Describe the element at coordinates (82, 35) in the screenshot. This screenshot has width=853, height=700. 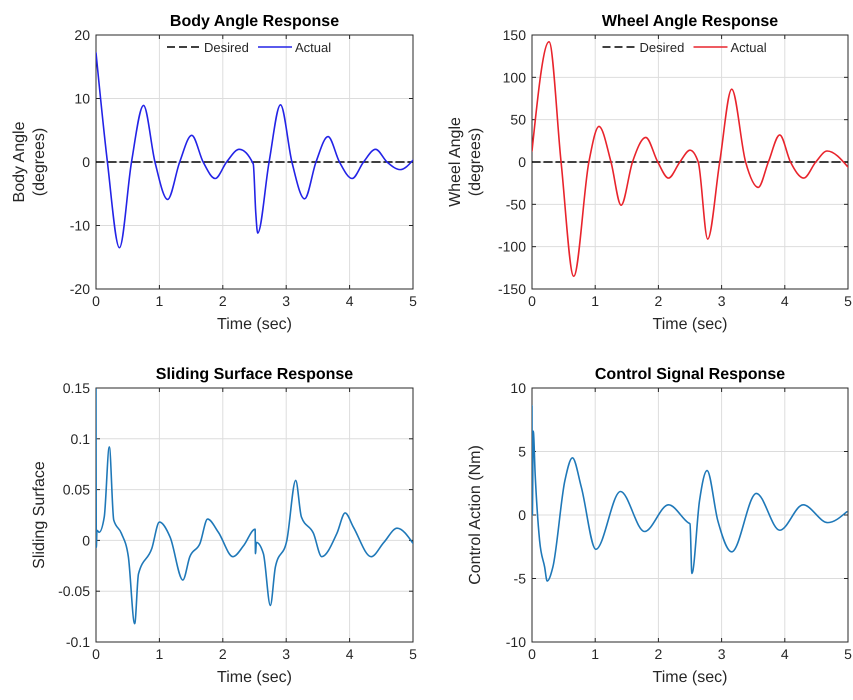
I see `y-tick-label: 20` at that location.